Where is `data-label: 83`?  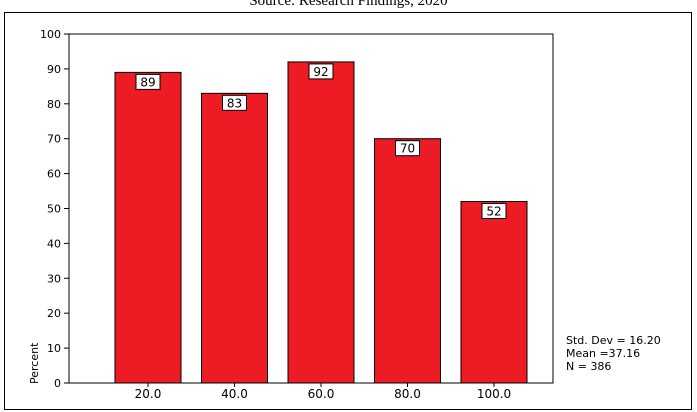 data-label: 83 is located at coordinates (234, 103).